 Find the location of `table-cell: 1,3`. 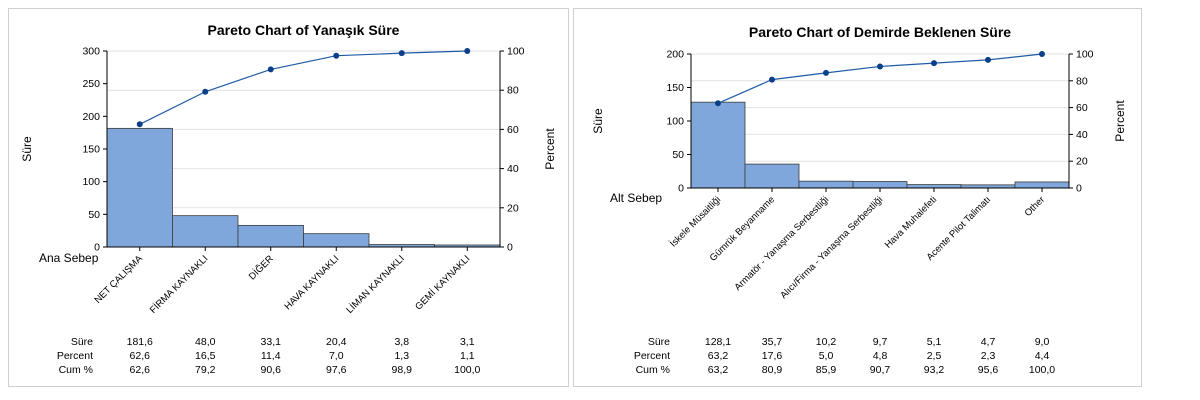

table-cell: 1,3 is located at coordinates (401, 356).